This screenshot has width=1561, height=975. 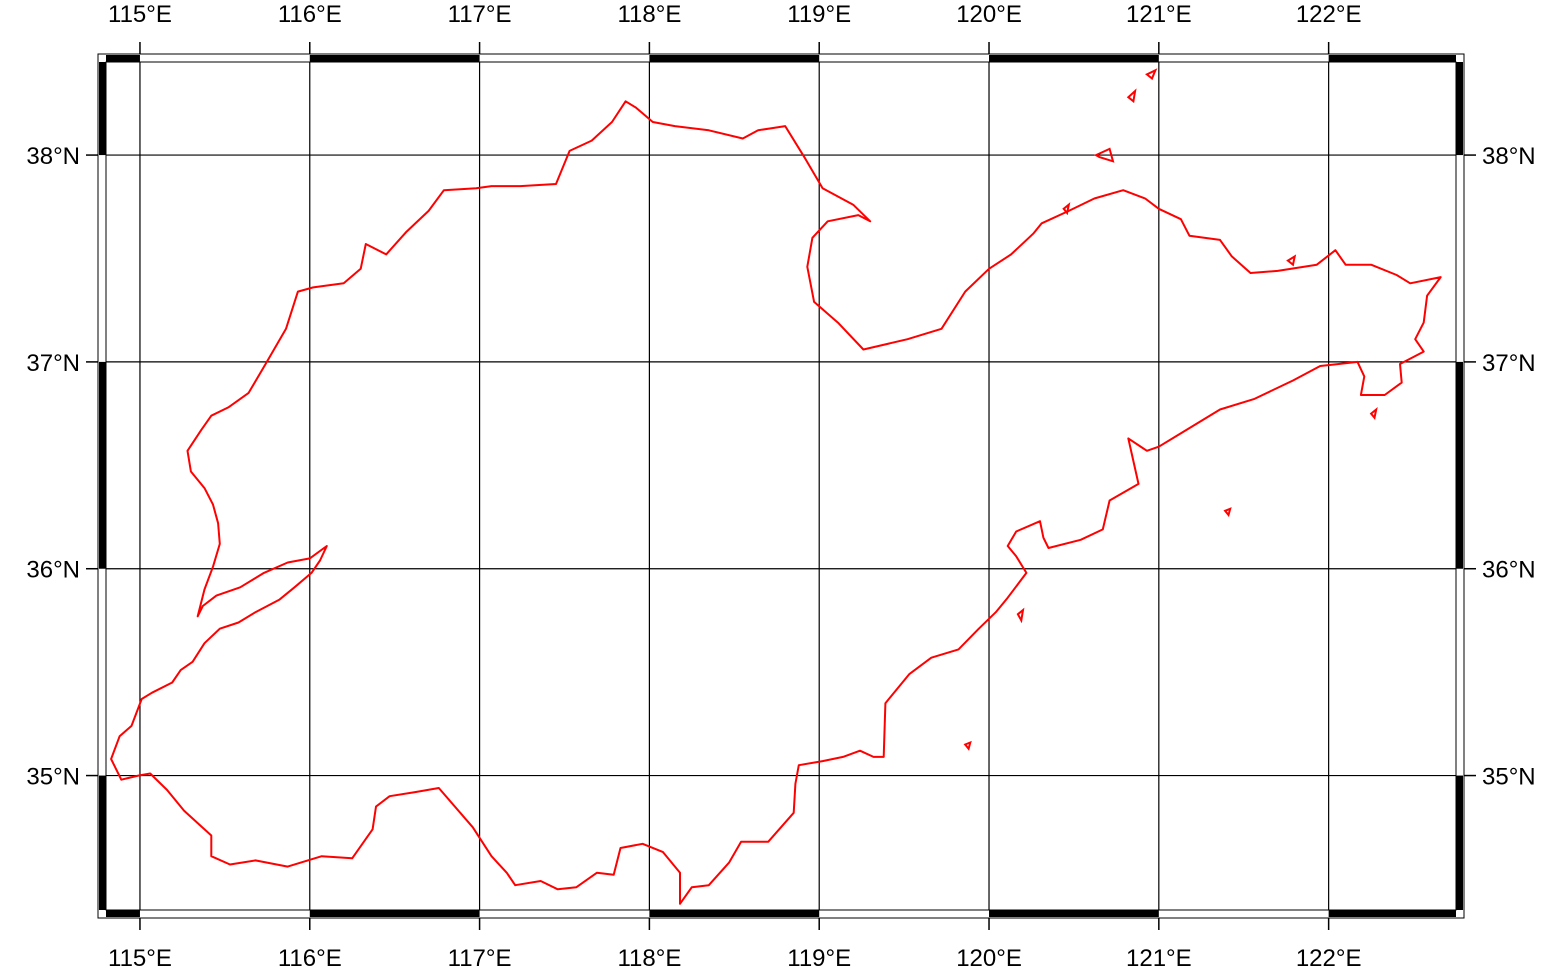 I want to click on lon-label-bottom: 122°E, so click(x=1329, y=958).